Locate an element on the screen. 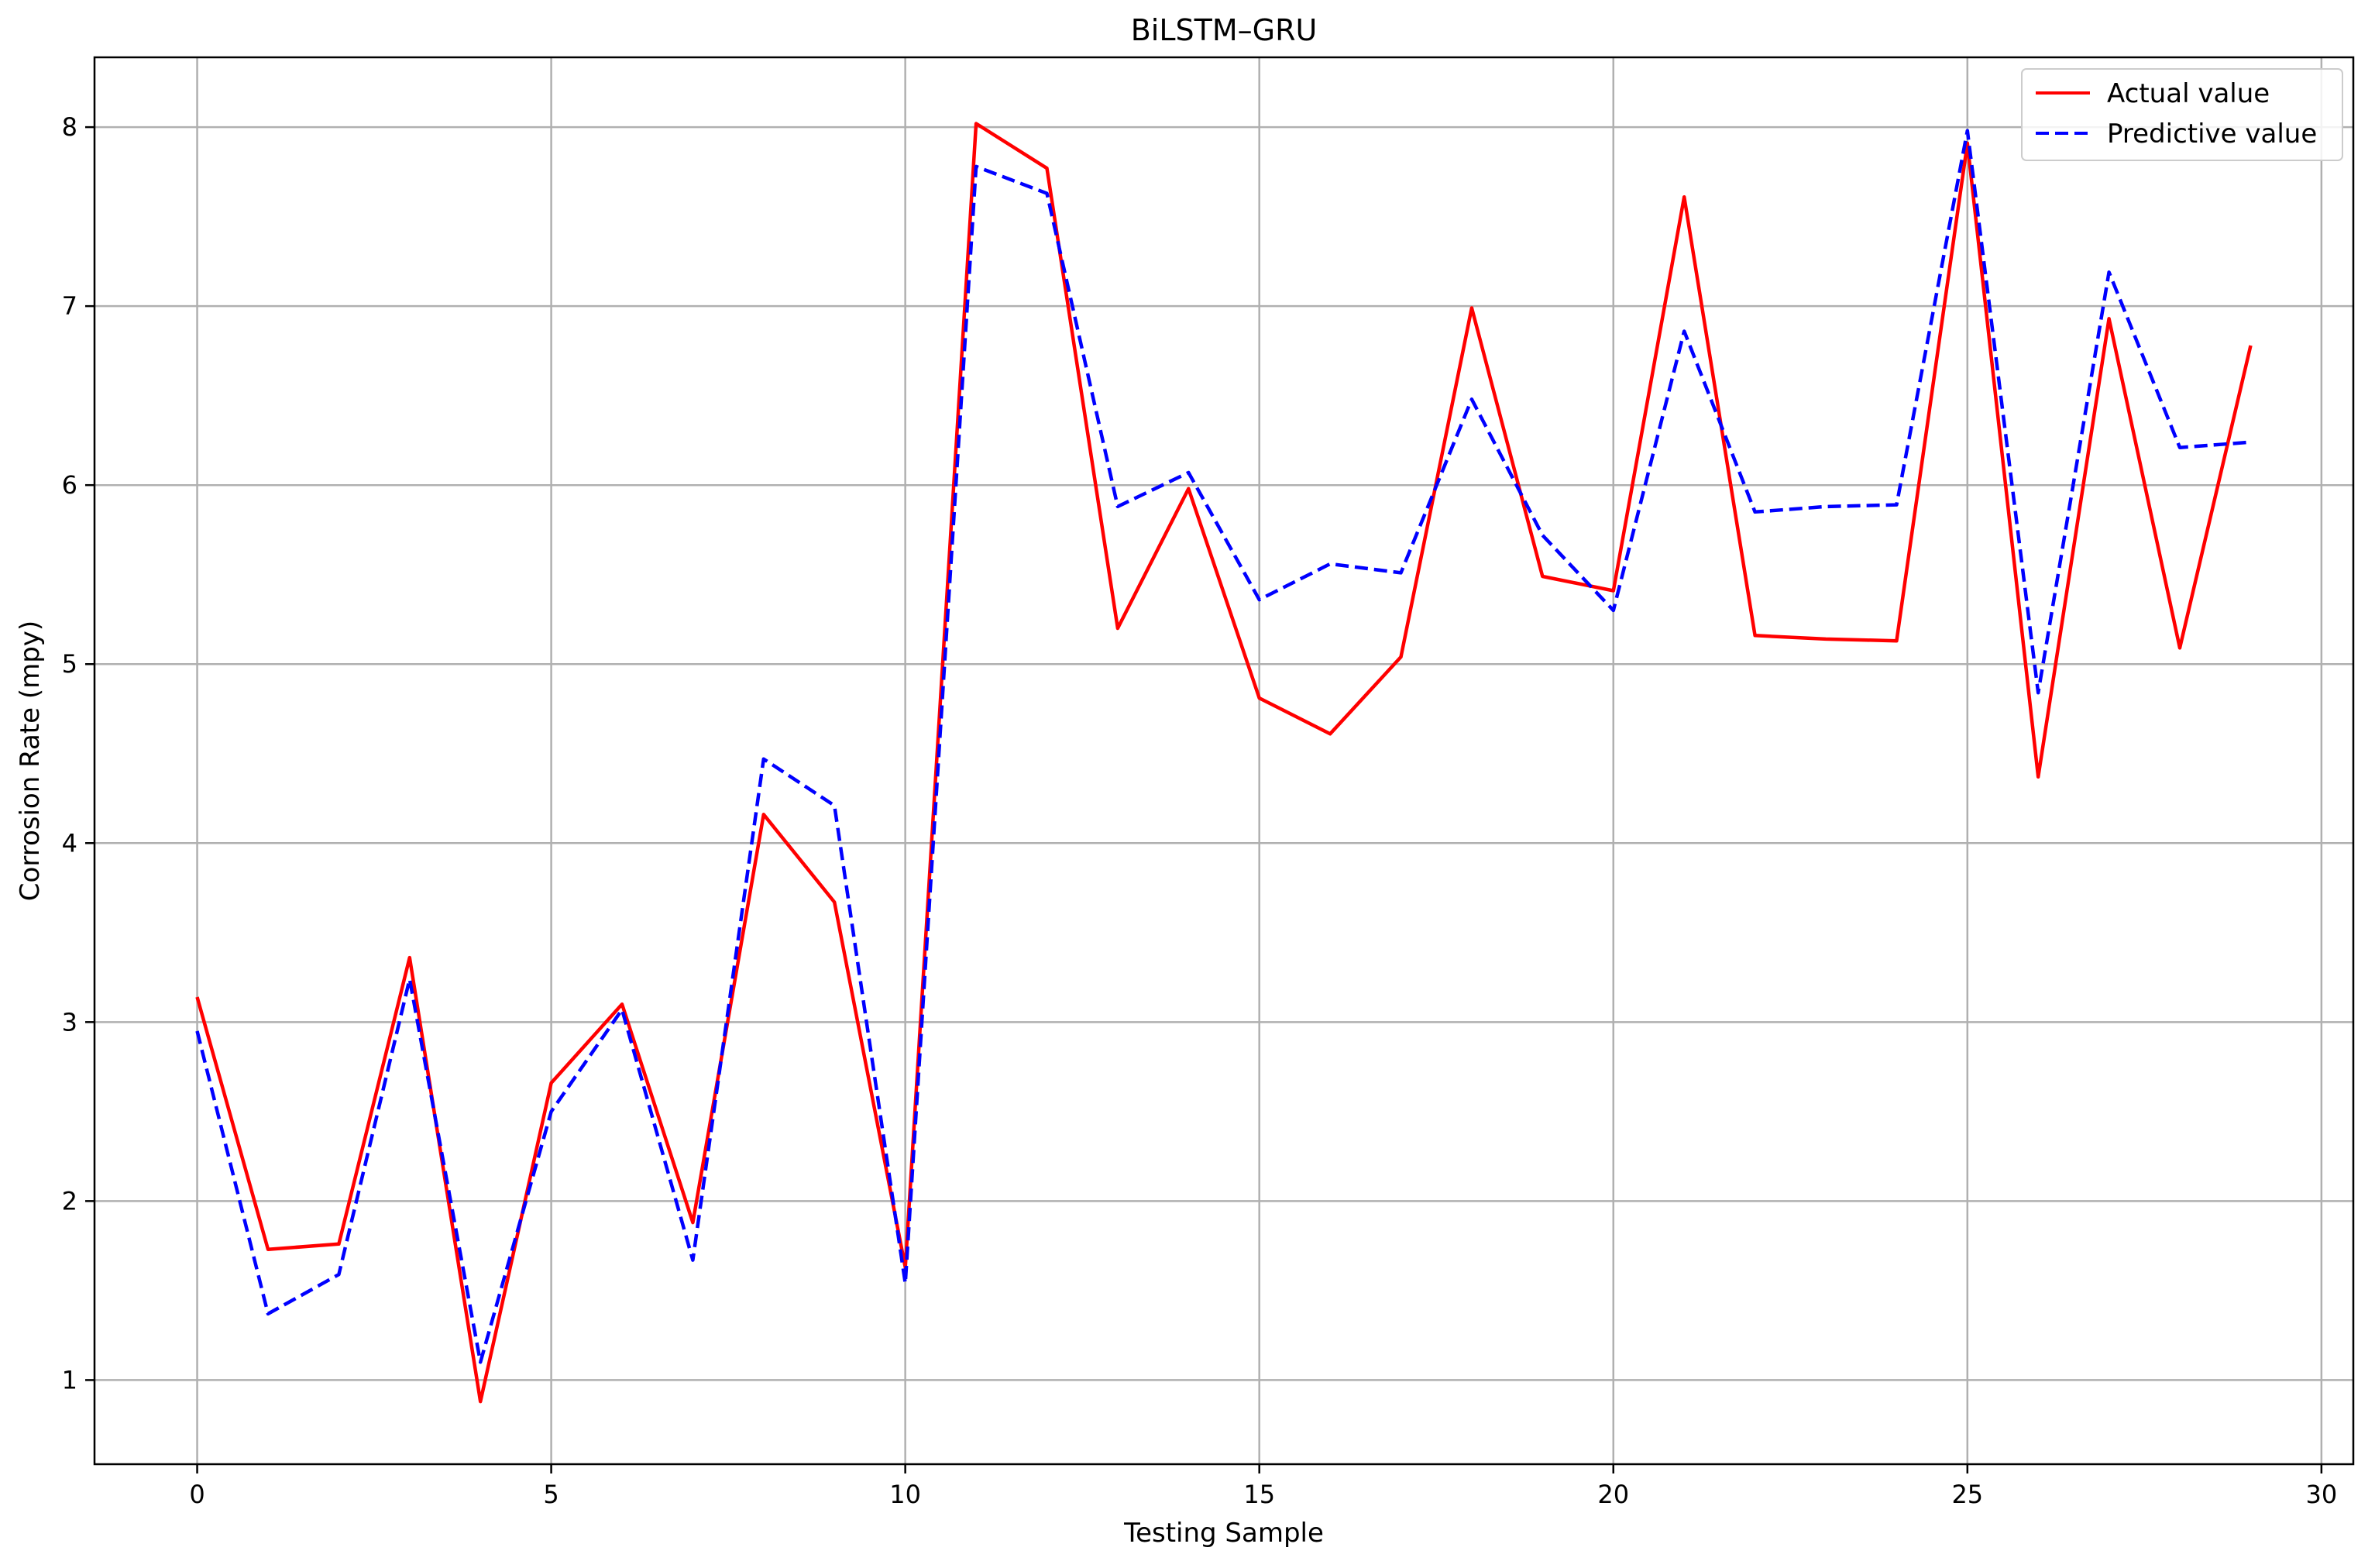 Image resolution: width=2375 pixels, height=1568 pixels. y-axis-label: Corrosion Rate (mpy) is located at coordinates (30, 761).